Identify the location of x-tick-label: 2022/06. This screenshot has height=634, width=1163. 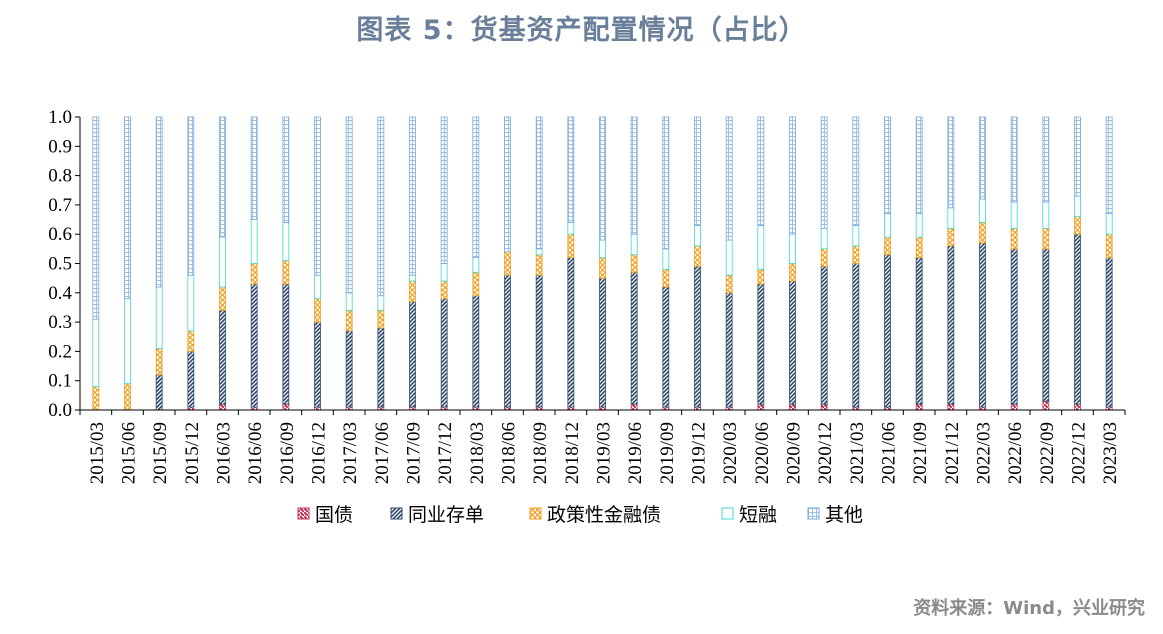
(1015, 453).